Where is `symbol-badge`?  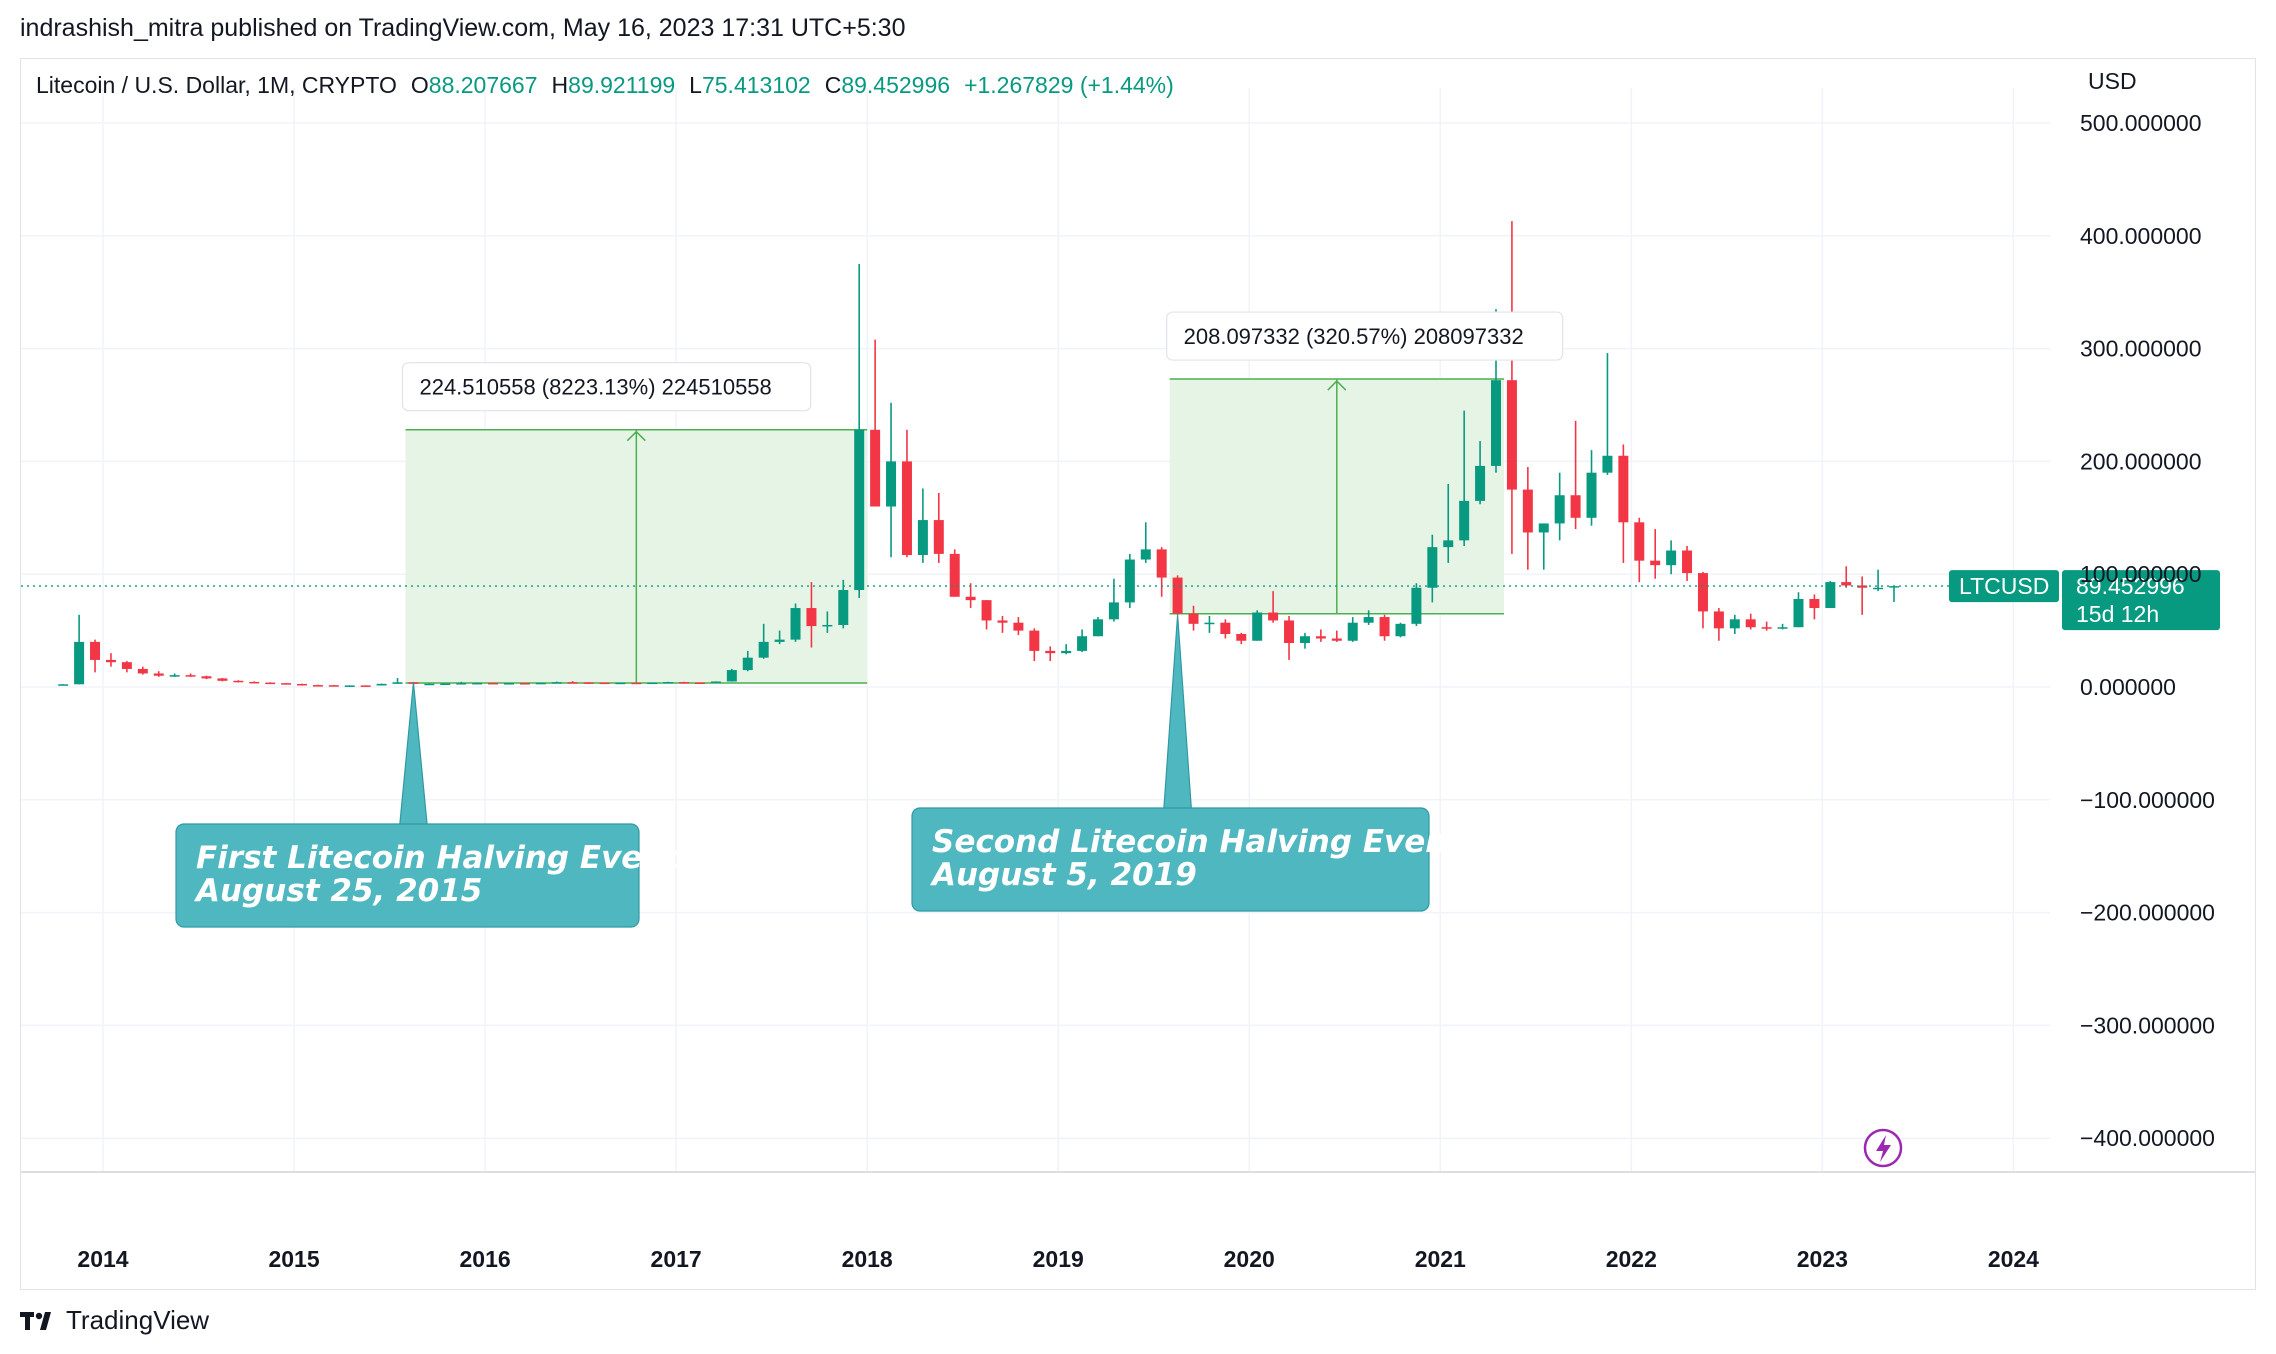
symbol-badge is located at coordinates (2004, 586).